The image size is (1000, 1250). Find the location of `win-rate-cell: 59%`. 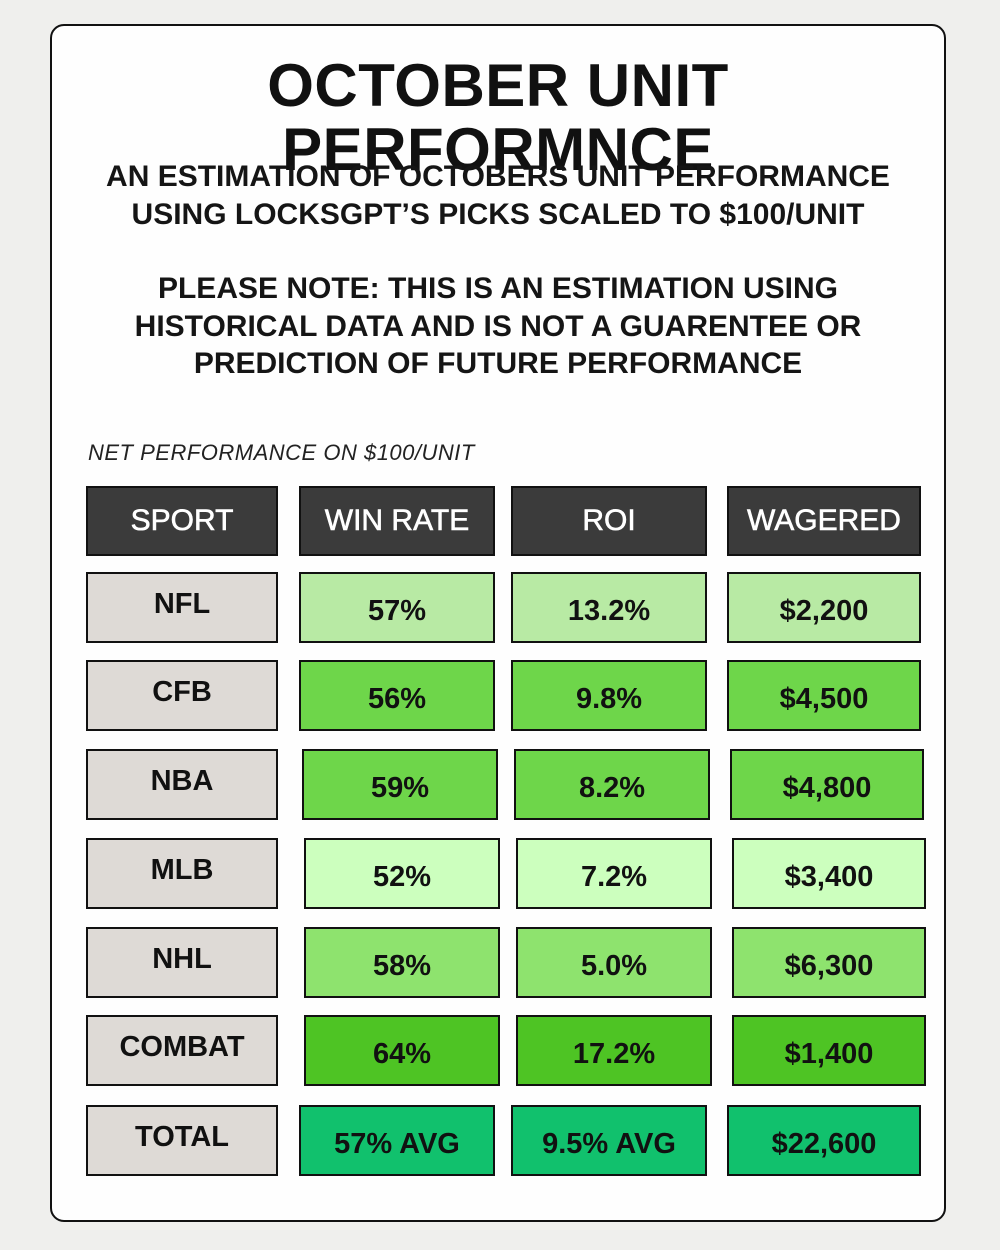

win-rate-cell: 59% is located at coordinates (400, 784).